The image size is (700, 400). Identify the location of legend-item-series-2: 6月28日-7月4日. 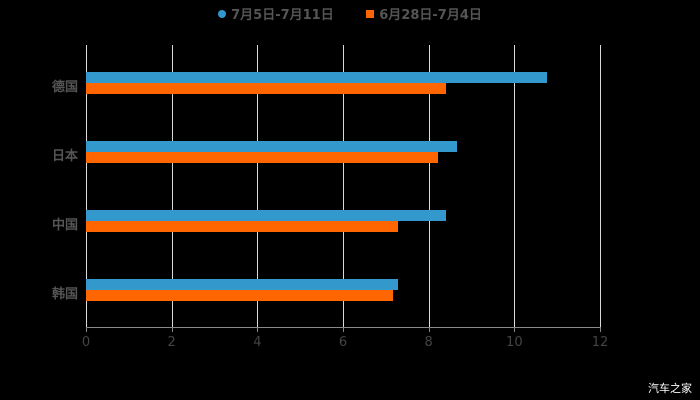
(424, 13).